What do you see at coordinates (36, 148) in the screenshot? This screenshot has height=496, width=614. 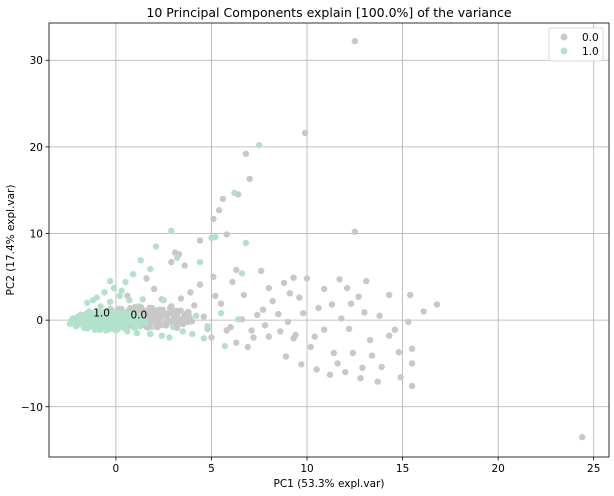 I see `y-tick-label: 20` at bounding box center [36, 148].